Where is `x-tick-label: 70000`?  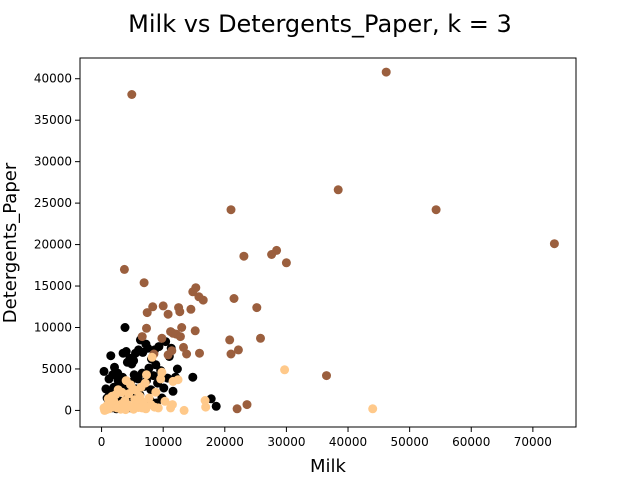 x-tick-label: 70000 is located at coordinates (533, 442).